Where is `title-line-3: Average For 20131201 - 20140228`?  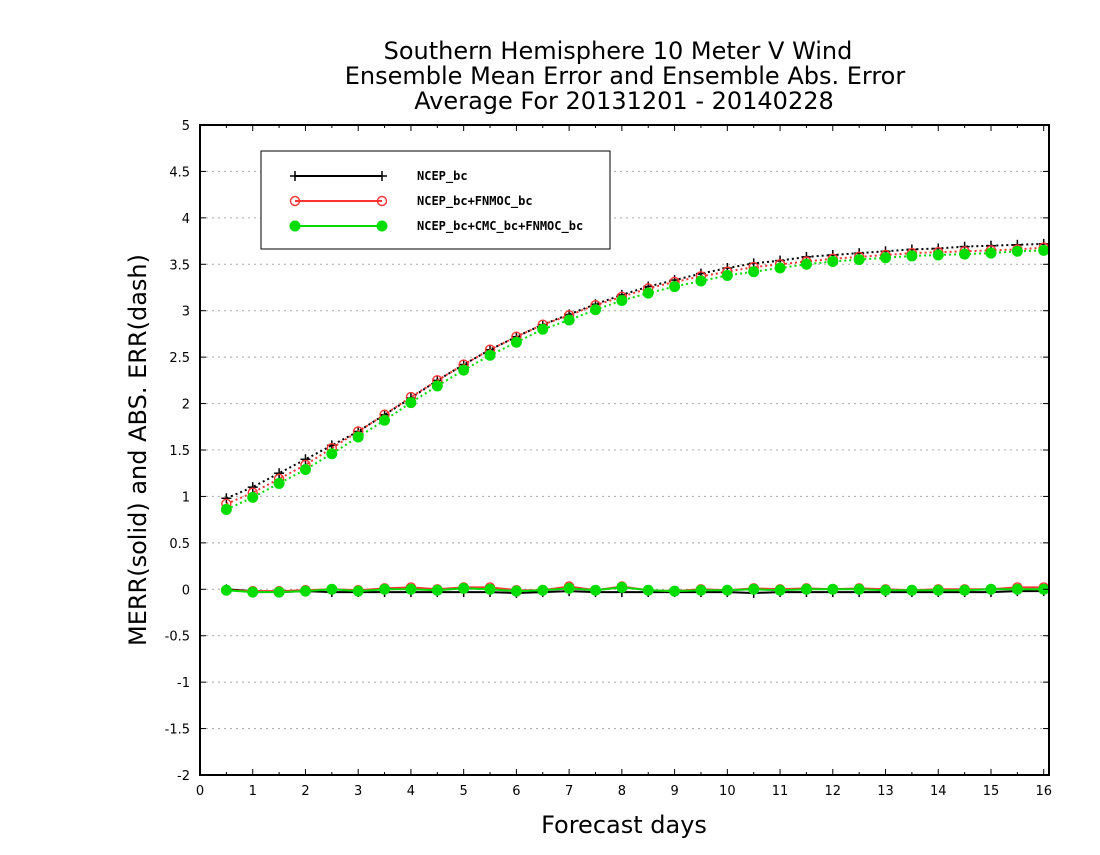 title-line-3: Average For 20131201 - 20140228 is located at coordinates (624, 101).